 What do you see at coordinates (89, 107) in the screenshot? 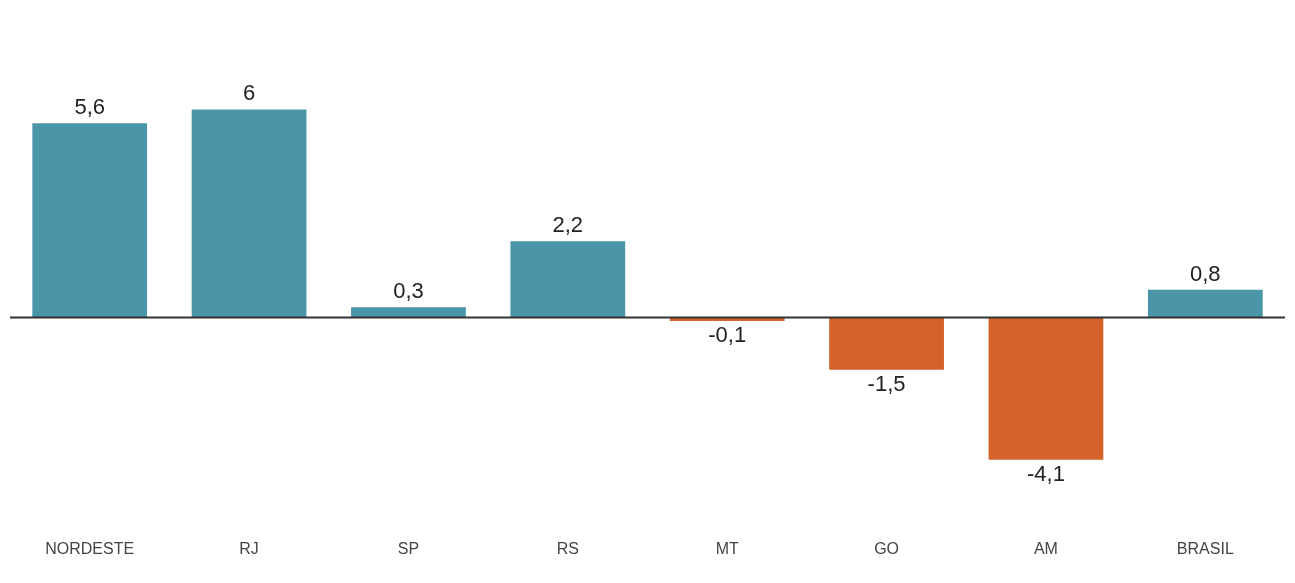
I see `data-label: 5,6` at bounding box center [89, 107].